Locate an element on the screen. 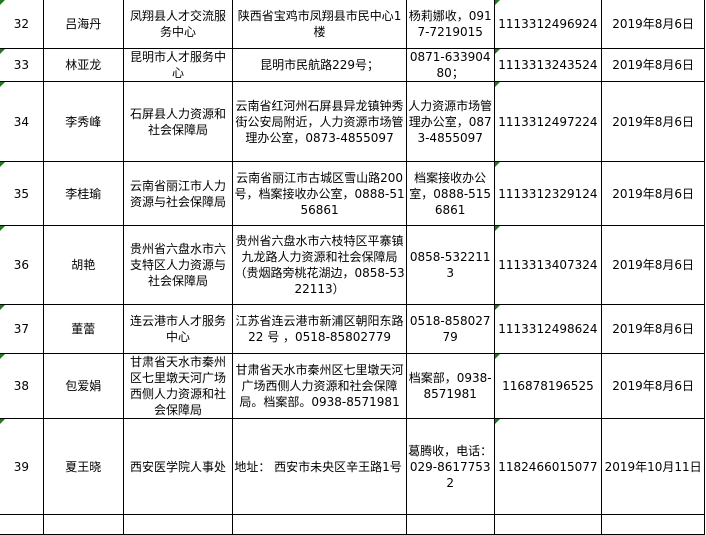 This screenshot has height=535, width=706. tracking-number-cell: 1182466015077 is located at coordinates (548, 466).